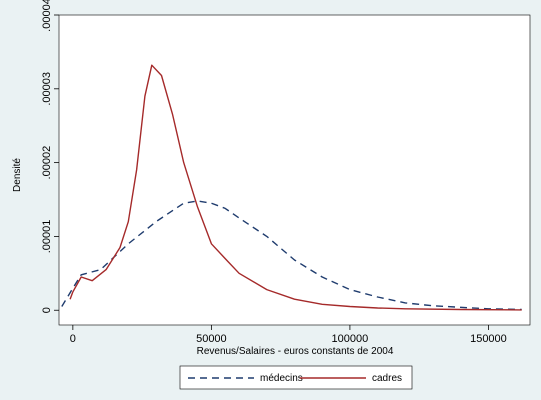 This screenshot has width=541, height=400. Describe the element at coordinates (47, 16) in the screenshot. I see `y-tick-label: .00004` at that location.